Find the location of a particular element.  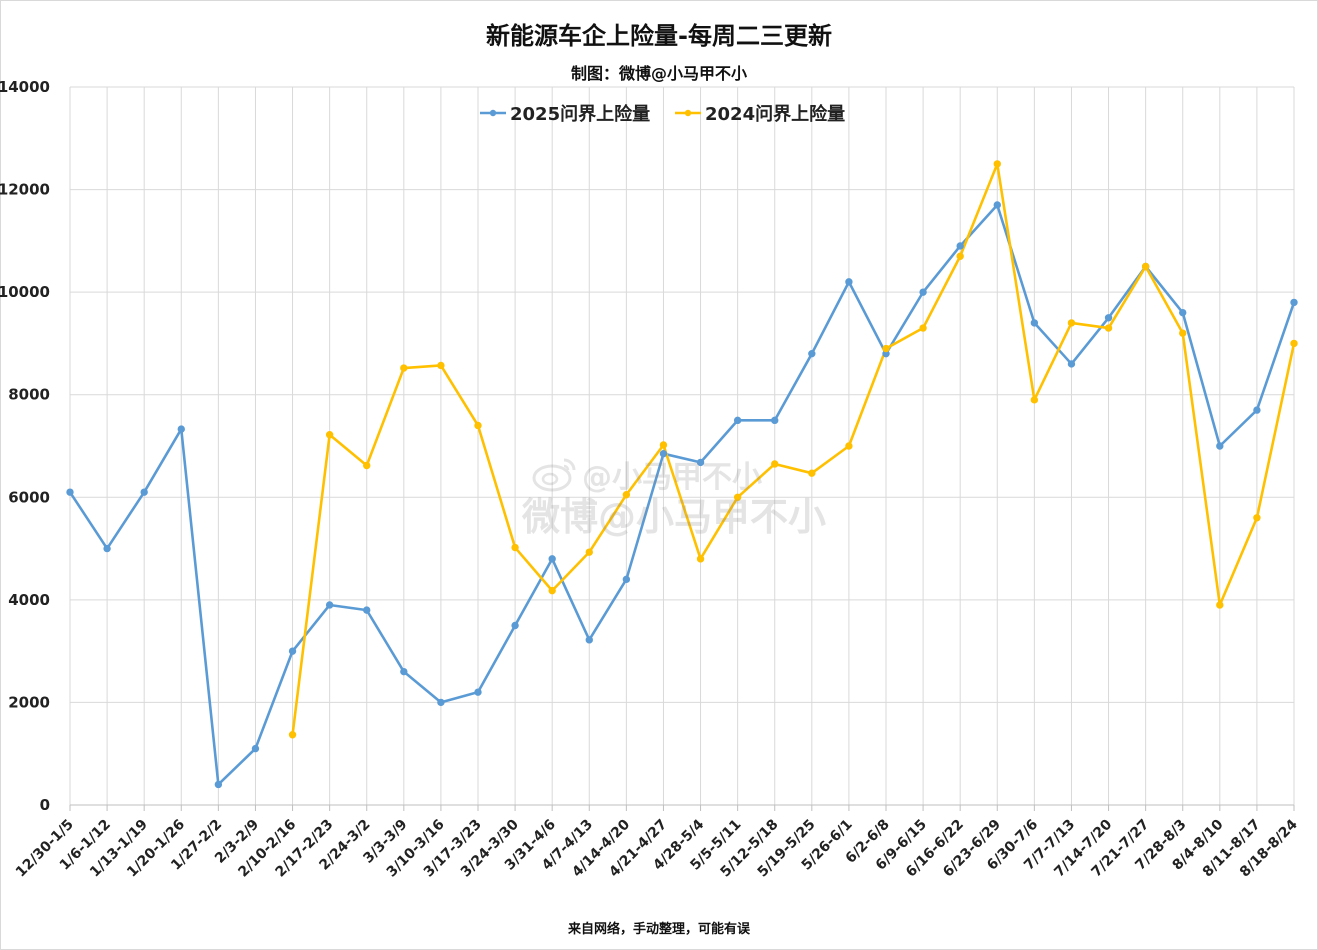

legend: 2025问界上险量 2024问界上险量 is located at coordinates (662, 114).